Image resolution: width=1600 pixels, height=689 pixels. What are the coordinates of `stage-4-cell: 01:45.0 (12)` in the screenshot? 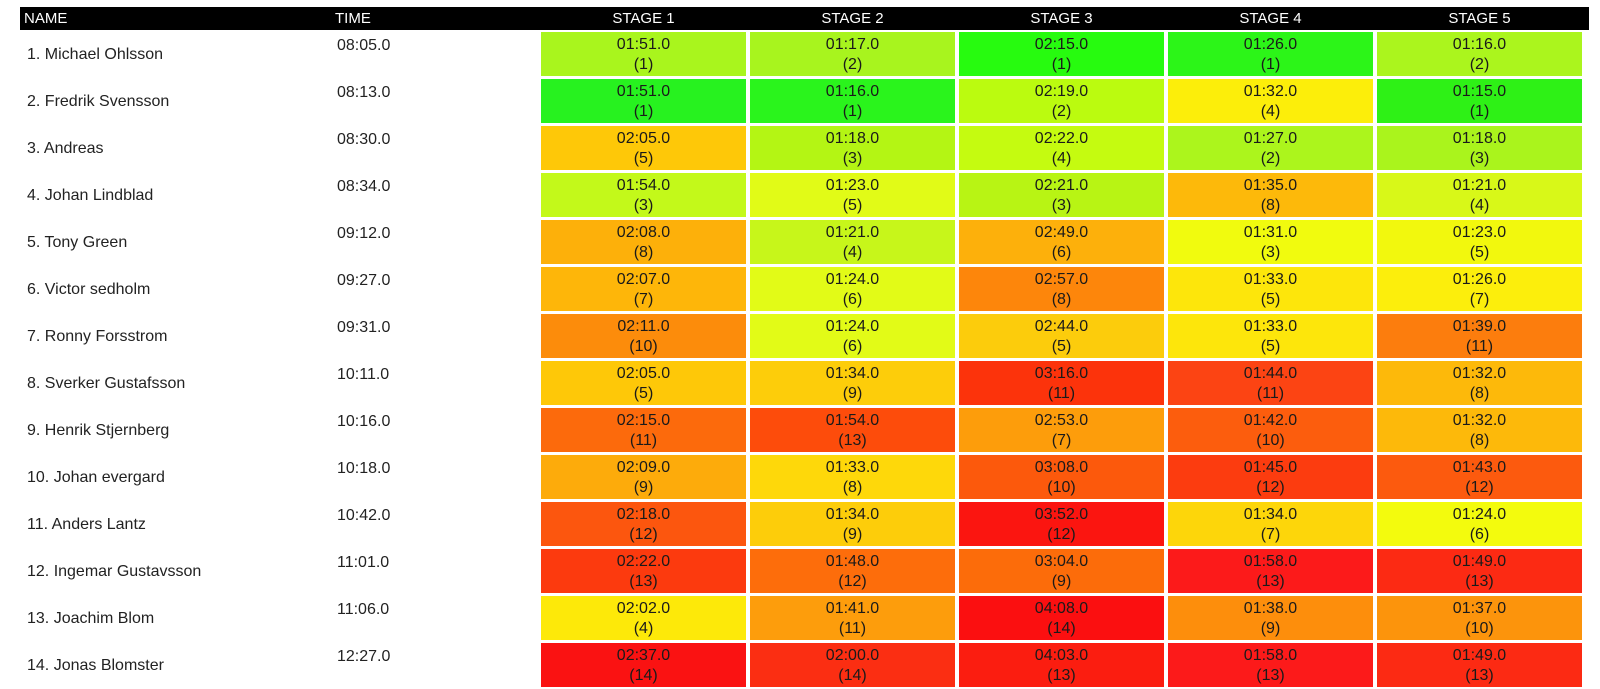 It's located at (1270, 477).